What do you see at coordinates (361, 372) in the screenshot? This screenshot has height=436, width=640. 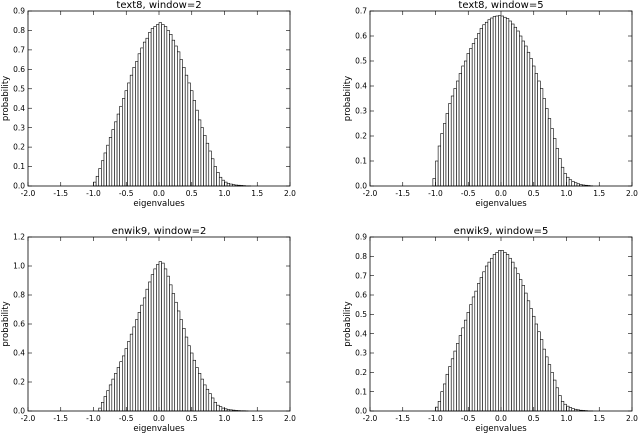 I see `y-tick-label: 0.2` at bounding box center [361, 372].